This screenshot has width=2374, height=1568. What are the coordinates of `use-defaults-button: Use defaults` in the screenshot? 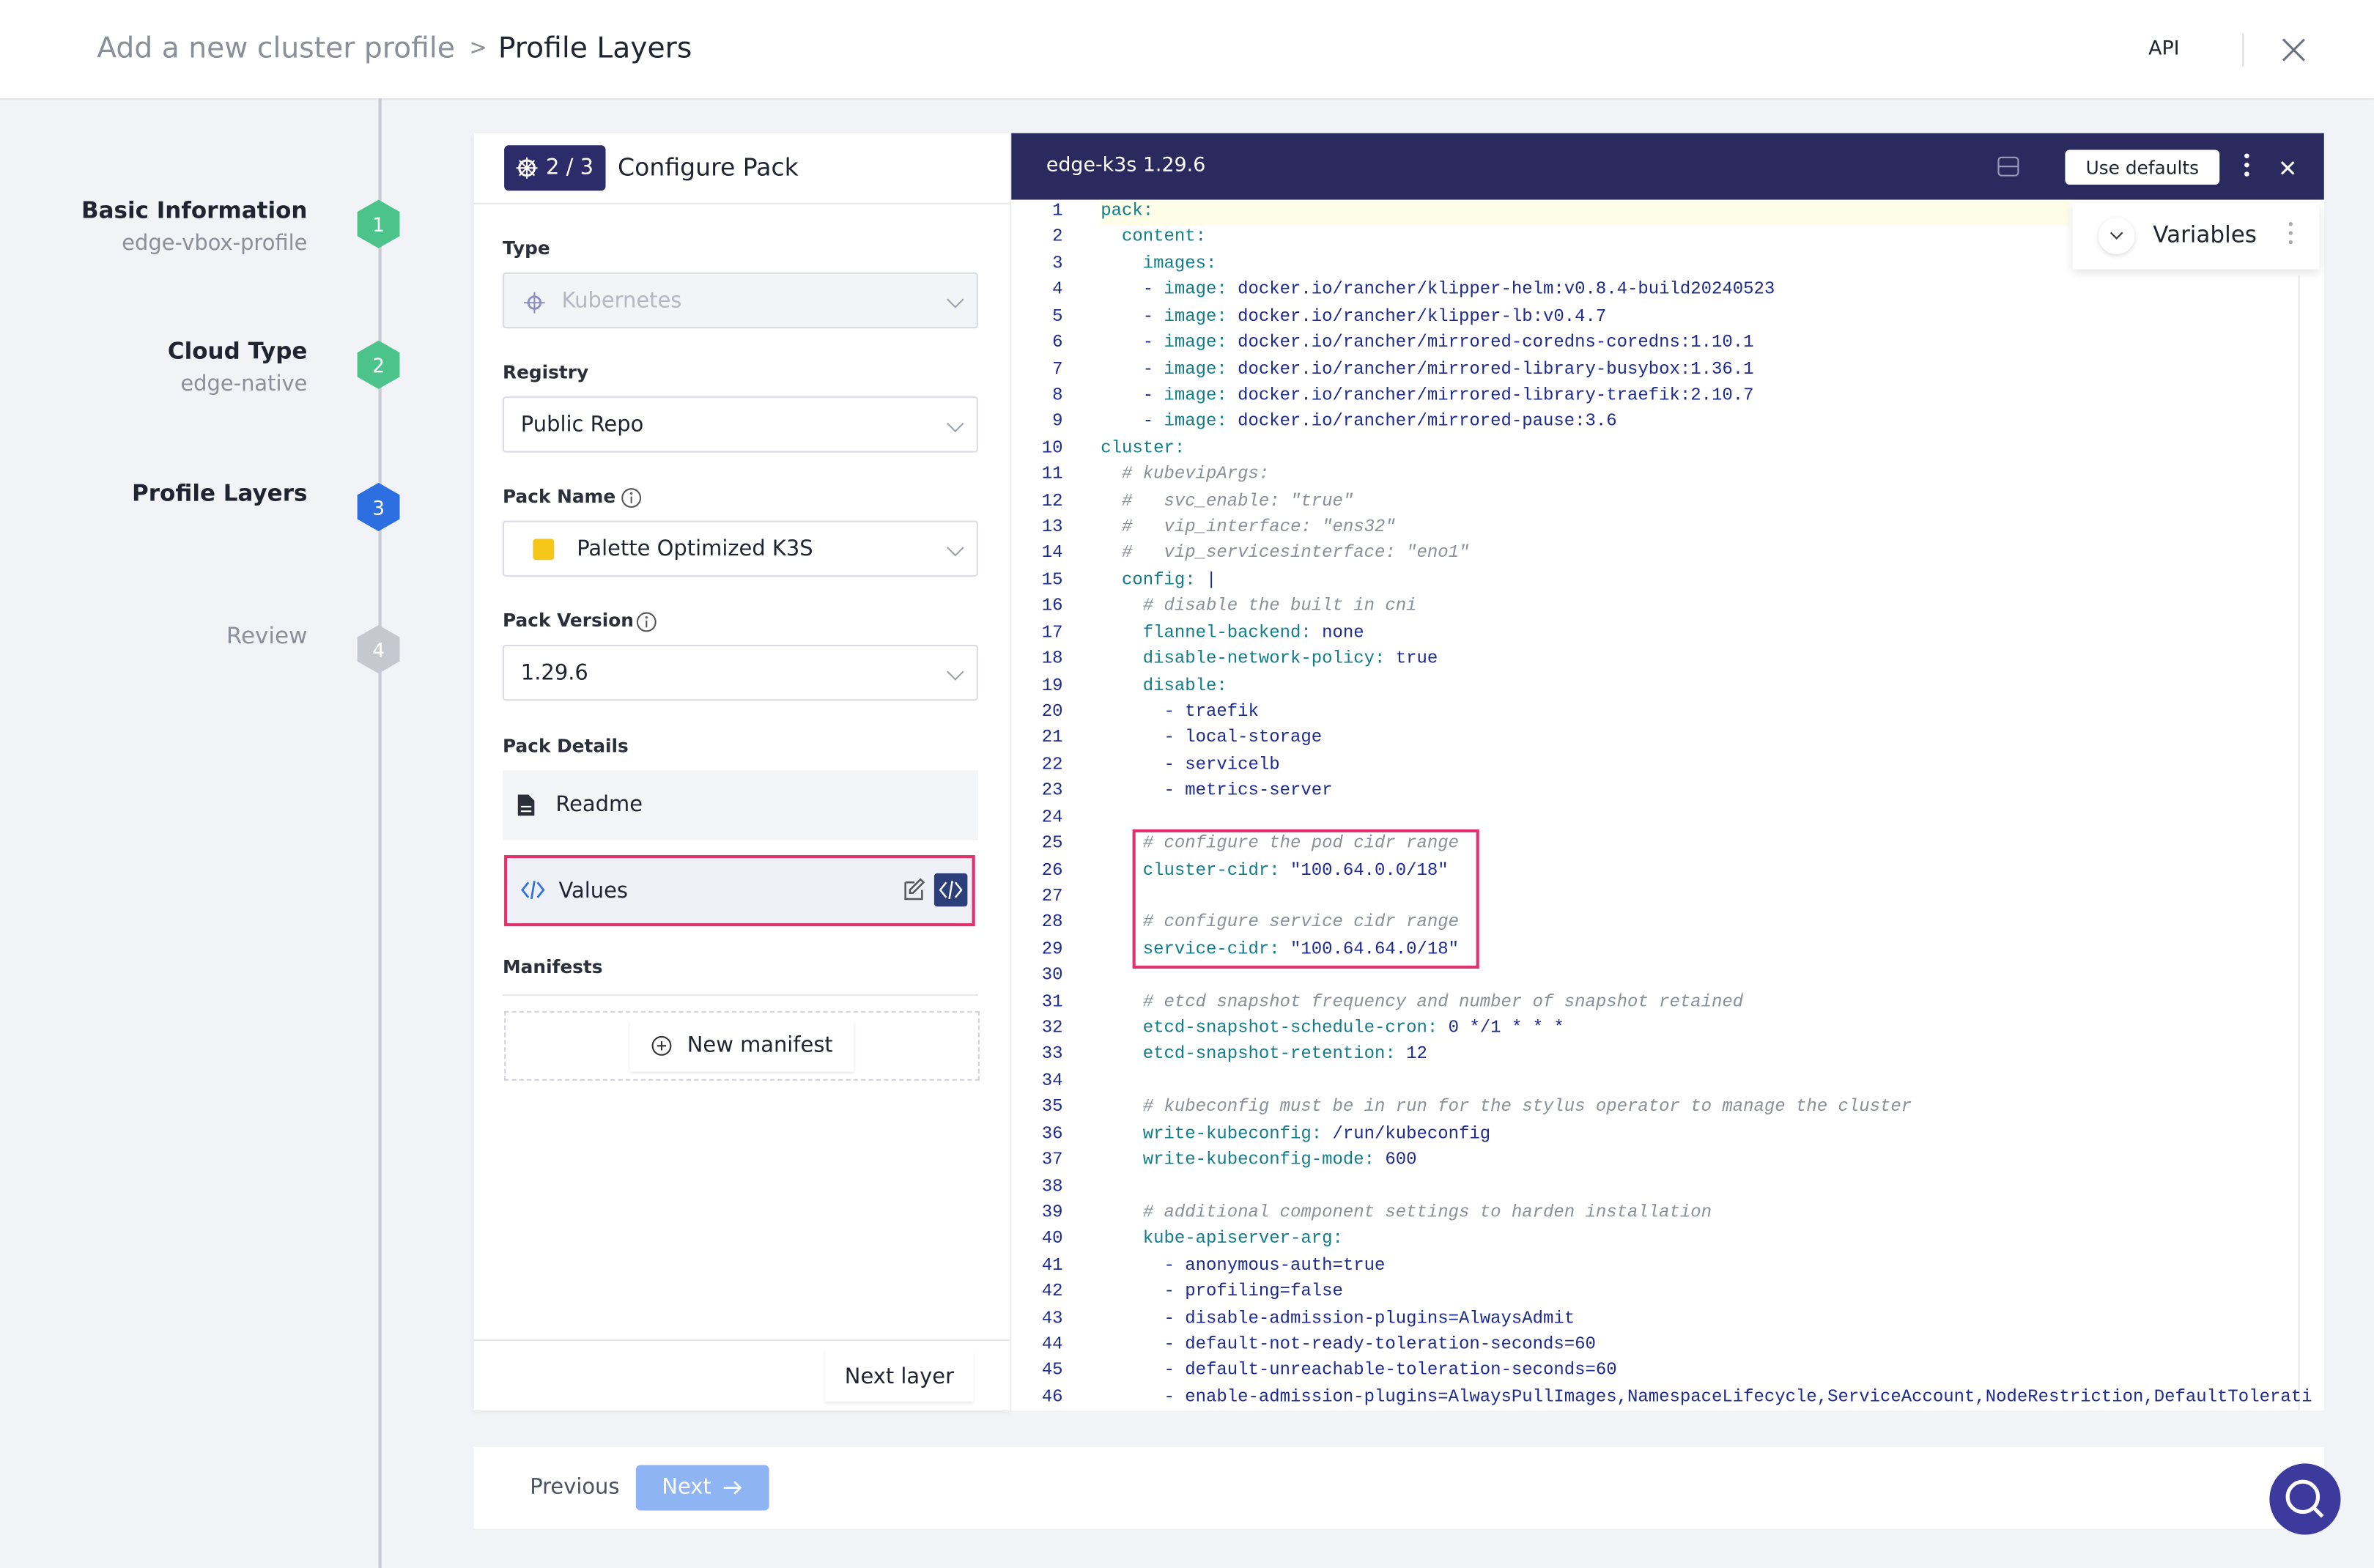 It's located at (2142, 167).